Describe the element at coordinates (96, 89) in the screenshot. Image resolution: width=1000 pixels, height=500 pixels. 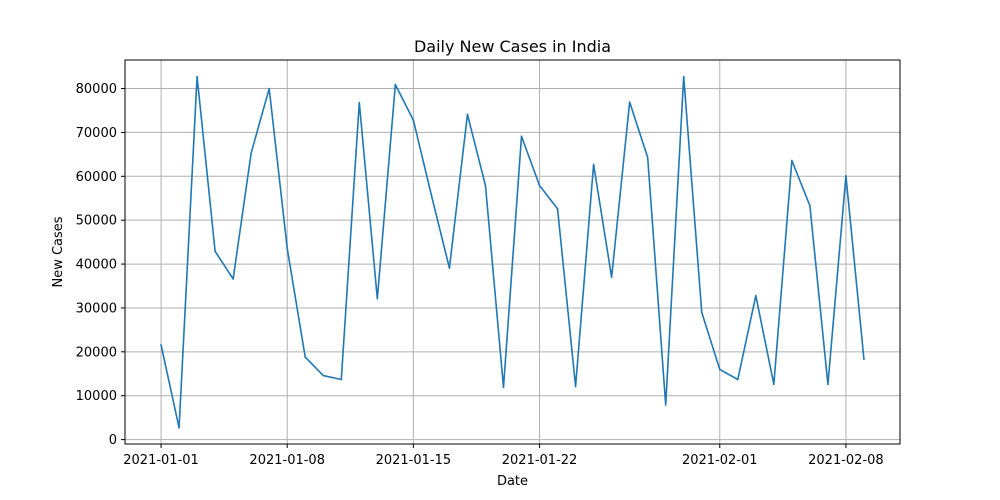
I see `y-tick-label: 80000` at that location.